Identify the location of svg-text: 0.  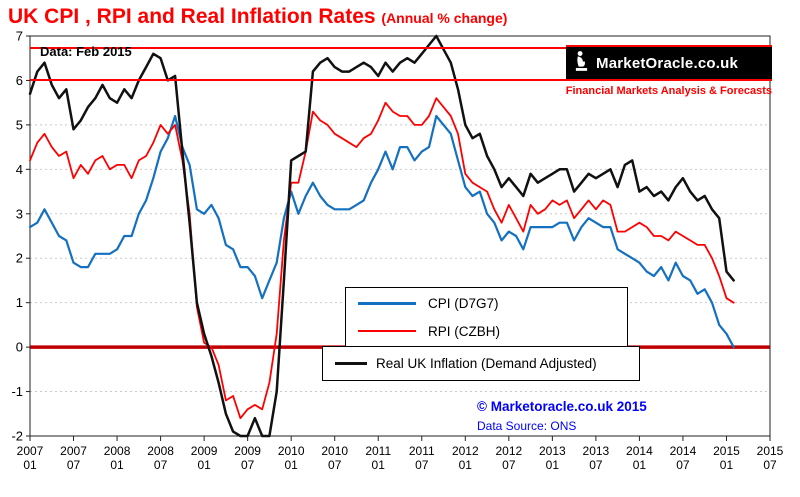
(19, 347).